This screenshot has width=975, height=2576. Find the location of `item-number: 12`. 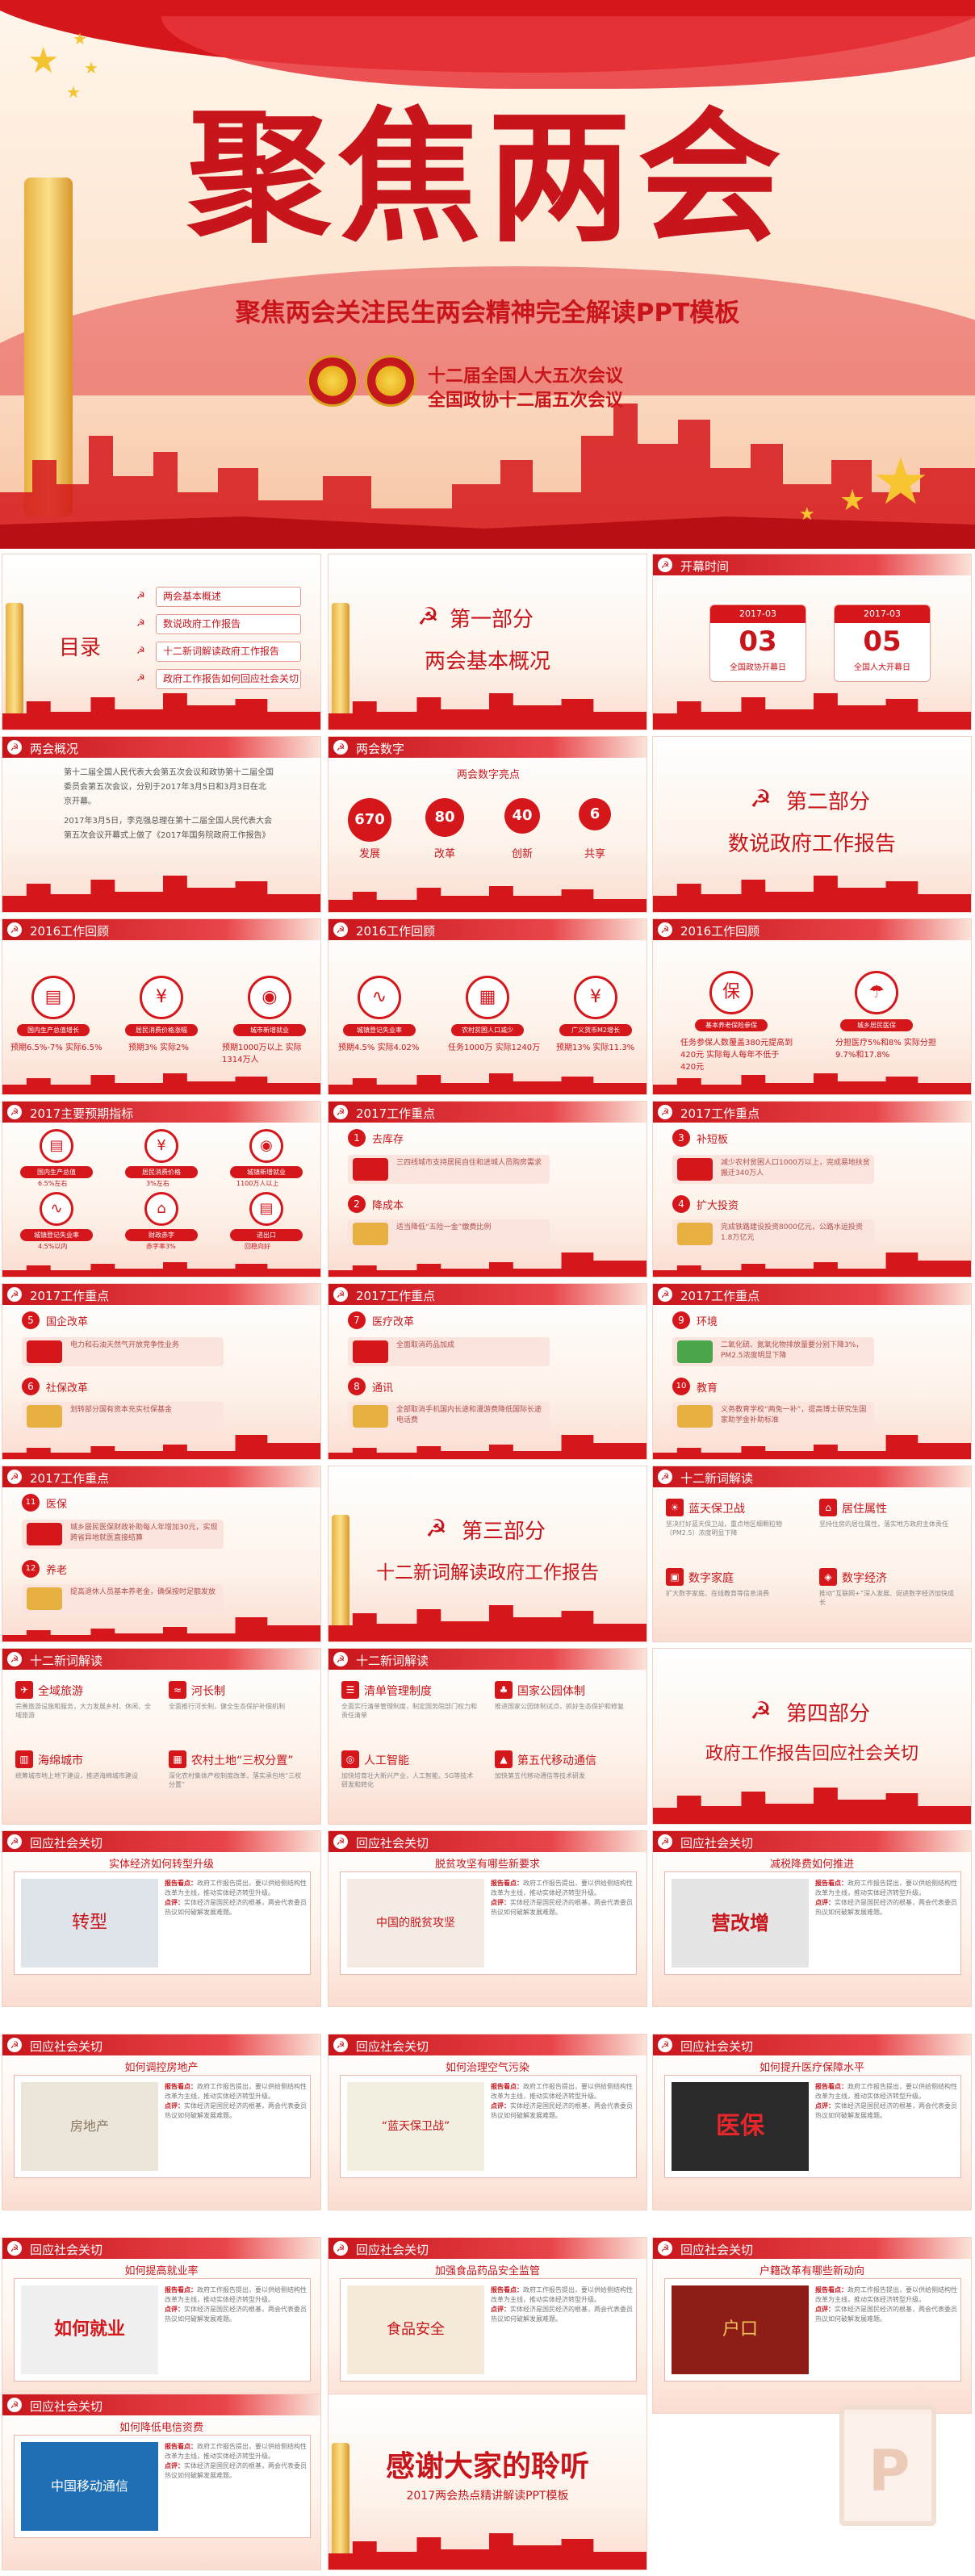

item-number: 12 is located at coordinates (31, 1569).